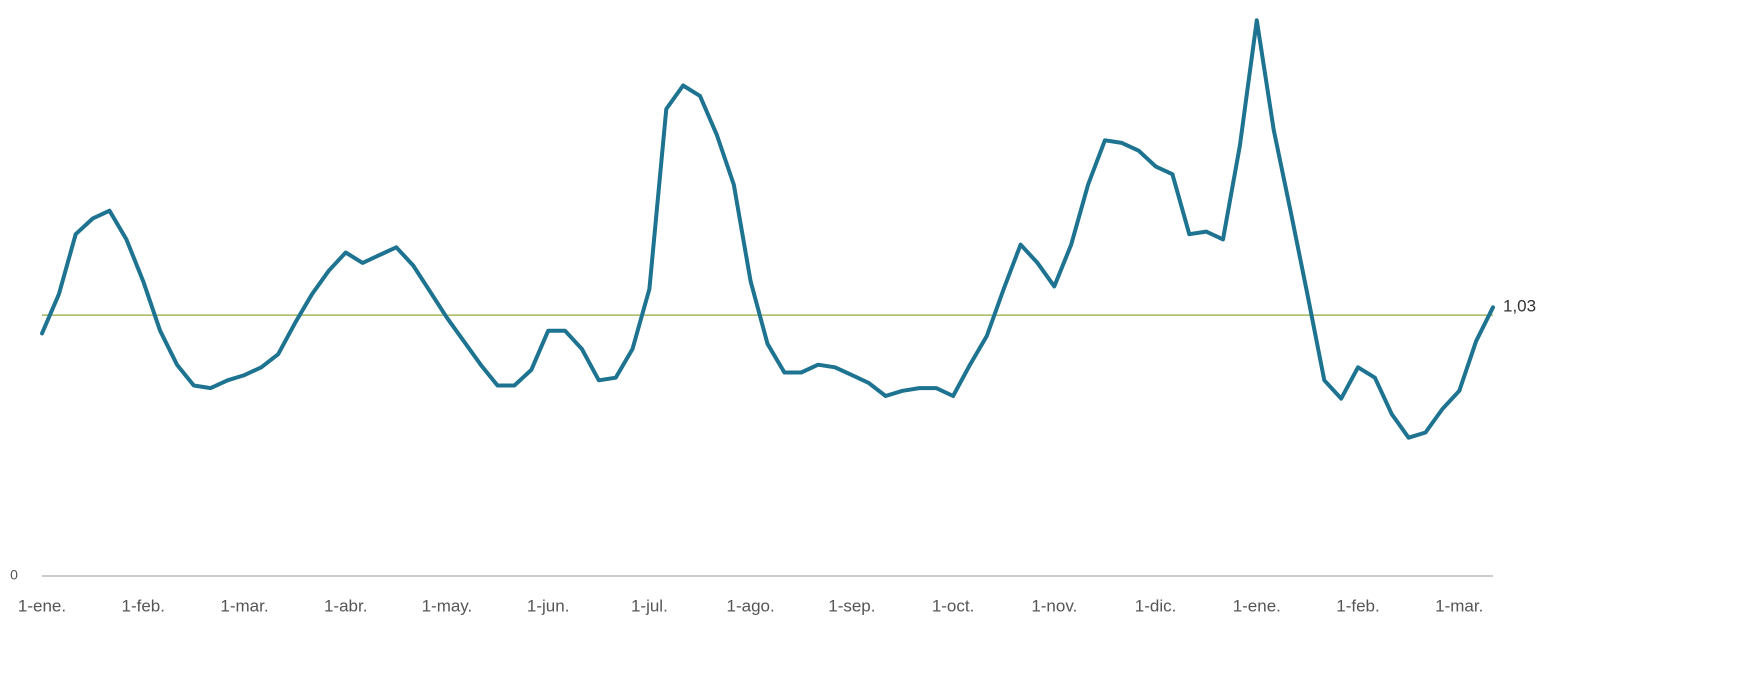  I want to click on x-tick-label: 1-may., so click(447, 605).